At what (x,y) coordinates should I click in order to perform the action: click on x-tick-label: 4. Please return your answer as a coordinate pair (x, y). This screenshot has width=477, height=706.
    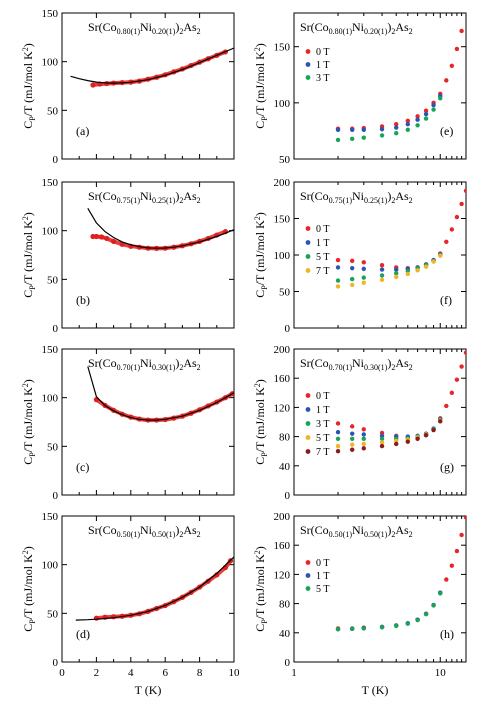
    Looking at the image, I should click on (131, 673).